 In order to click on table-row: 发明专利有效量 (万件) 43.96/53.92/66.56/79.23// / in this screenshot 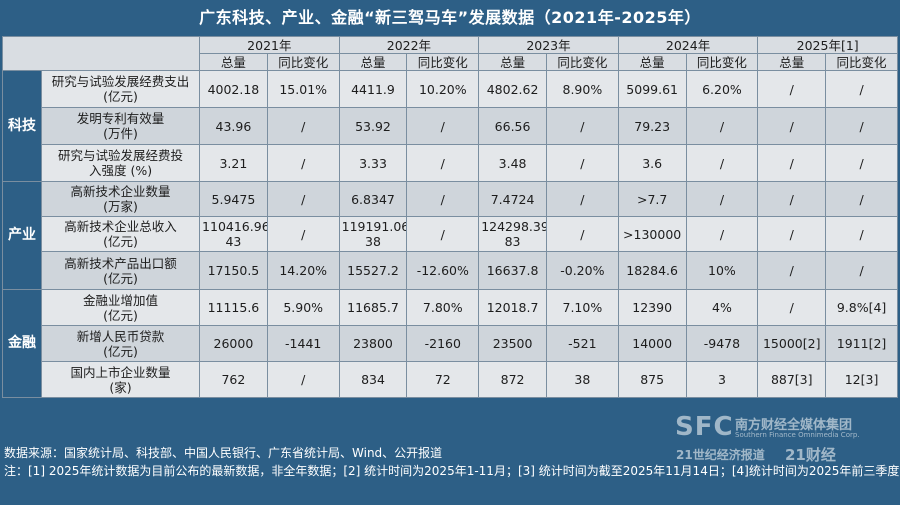, I will do `click(450, 126)`.